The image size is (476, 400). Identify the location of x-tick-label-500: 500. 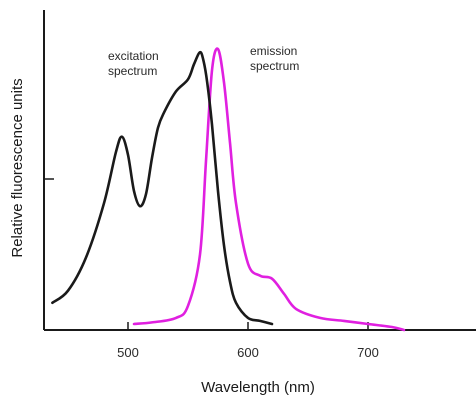
(128, 352).